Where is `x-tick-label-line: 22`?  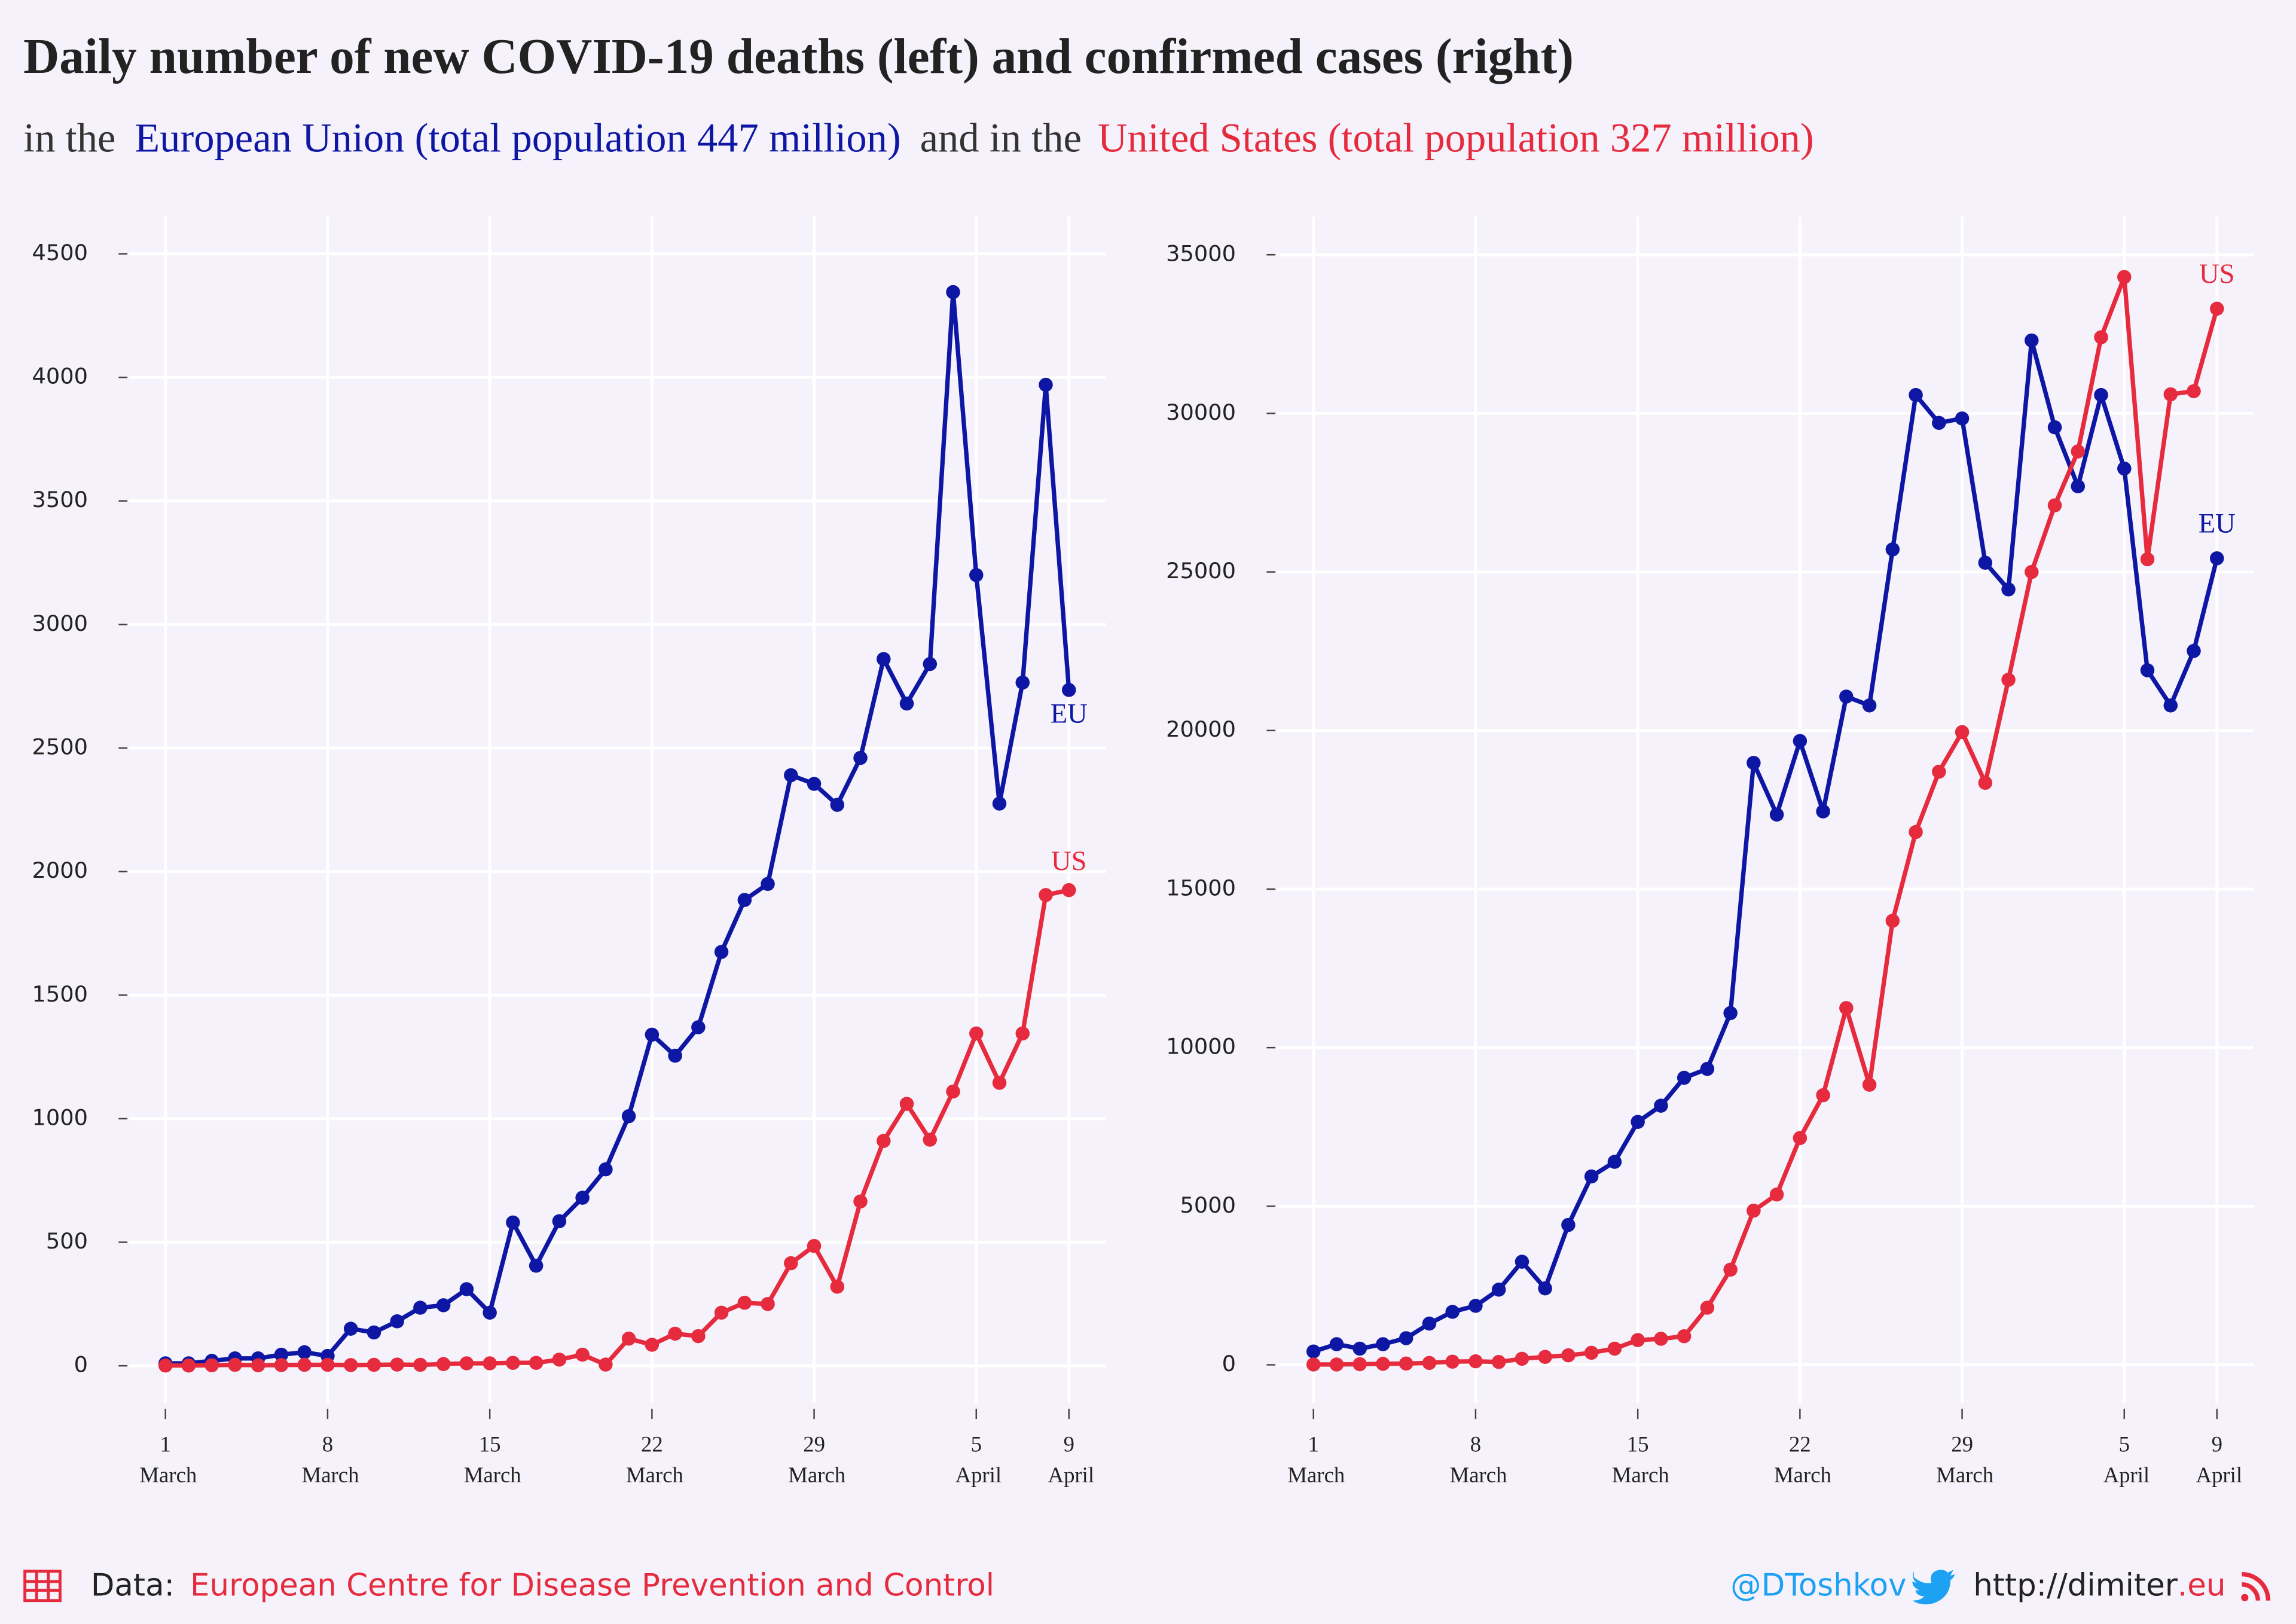 x-tick-label-line: 22 is located at coordinates (1800, 1444).